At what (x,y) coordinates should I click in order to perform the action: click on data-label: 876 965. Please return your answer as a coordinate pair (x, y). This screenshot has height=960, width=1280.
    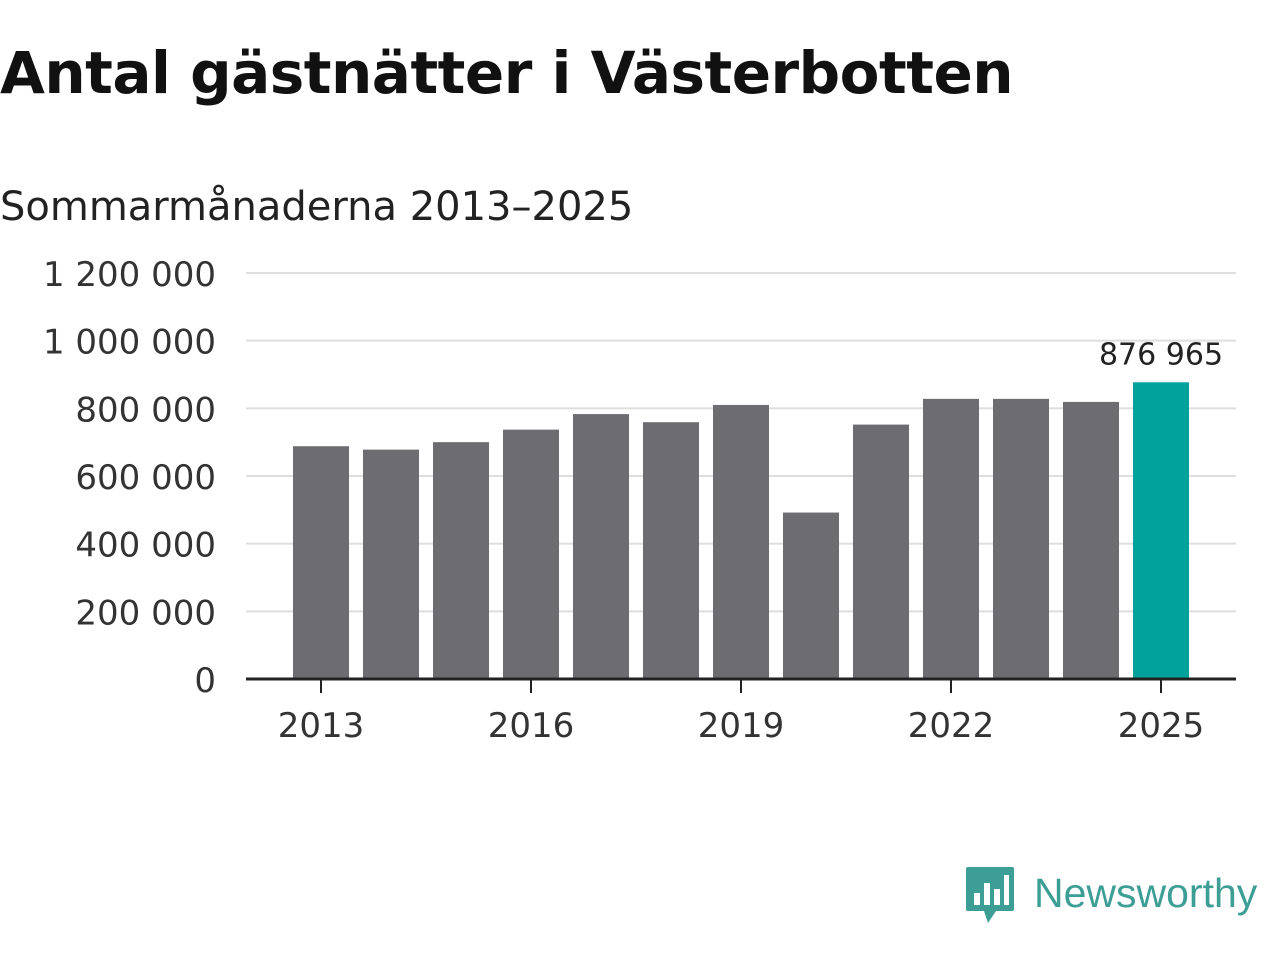
    Looking at the image, I should click on (1161, 354).